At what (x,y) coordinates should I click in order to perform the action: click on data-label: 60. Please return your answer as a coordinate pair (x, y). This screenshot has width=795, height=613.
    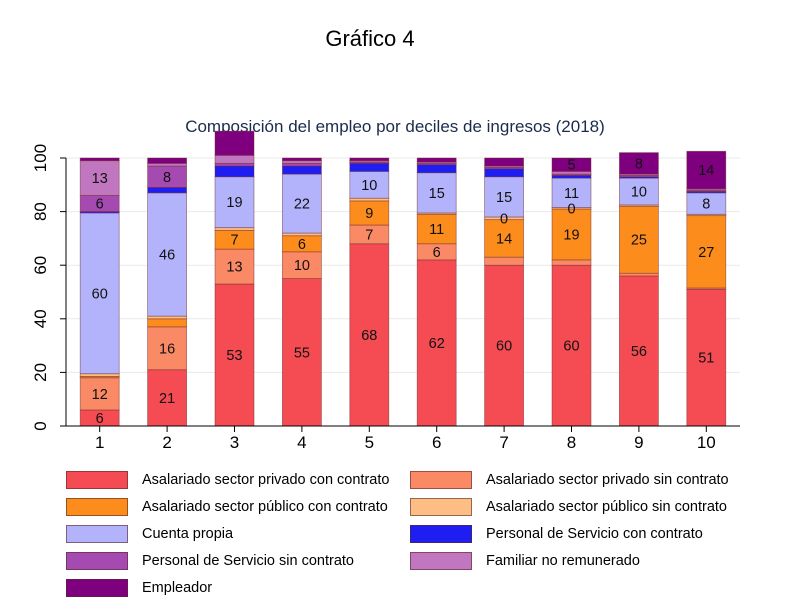
    Looking at the image, I should click on (100, 294).